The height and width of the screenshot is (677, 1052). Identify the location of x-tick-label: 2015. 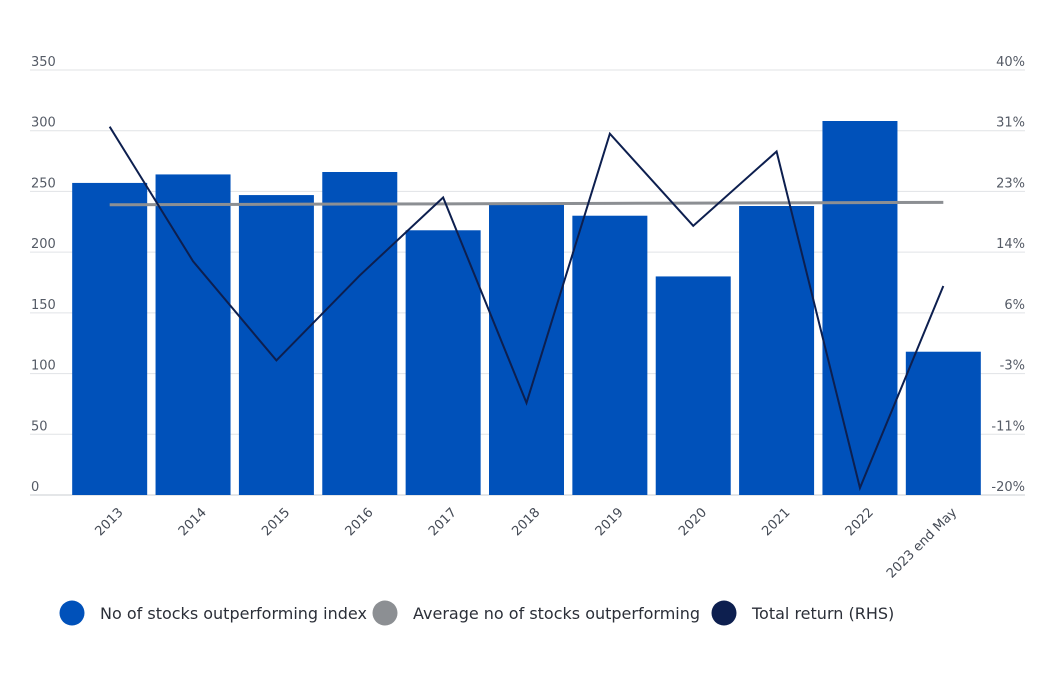
(276, 522).